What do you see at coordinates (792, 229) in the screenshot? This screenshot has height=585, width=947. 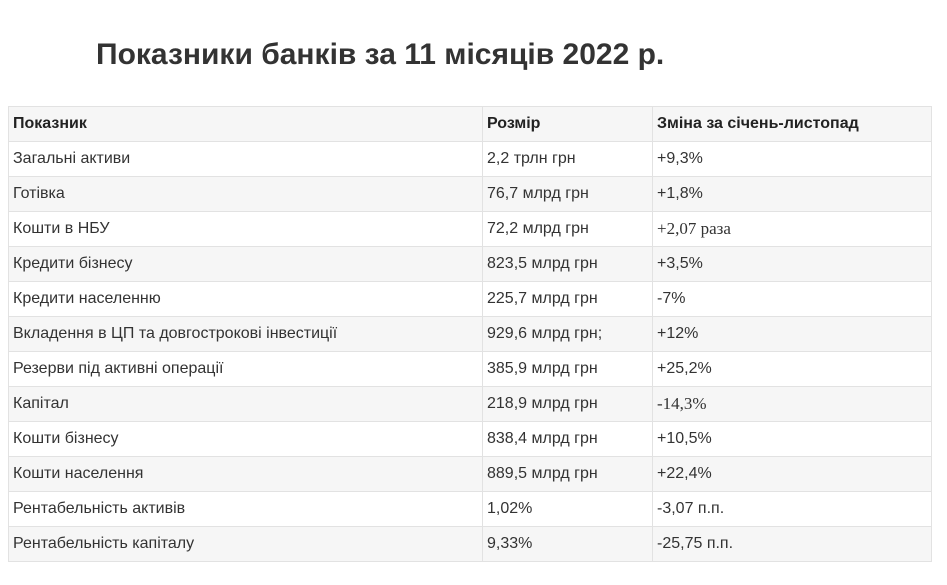 I see `cell-change: +2,07 раза` at bounding box center [792, 229].